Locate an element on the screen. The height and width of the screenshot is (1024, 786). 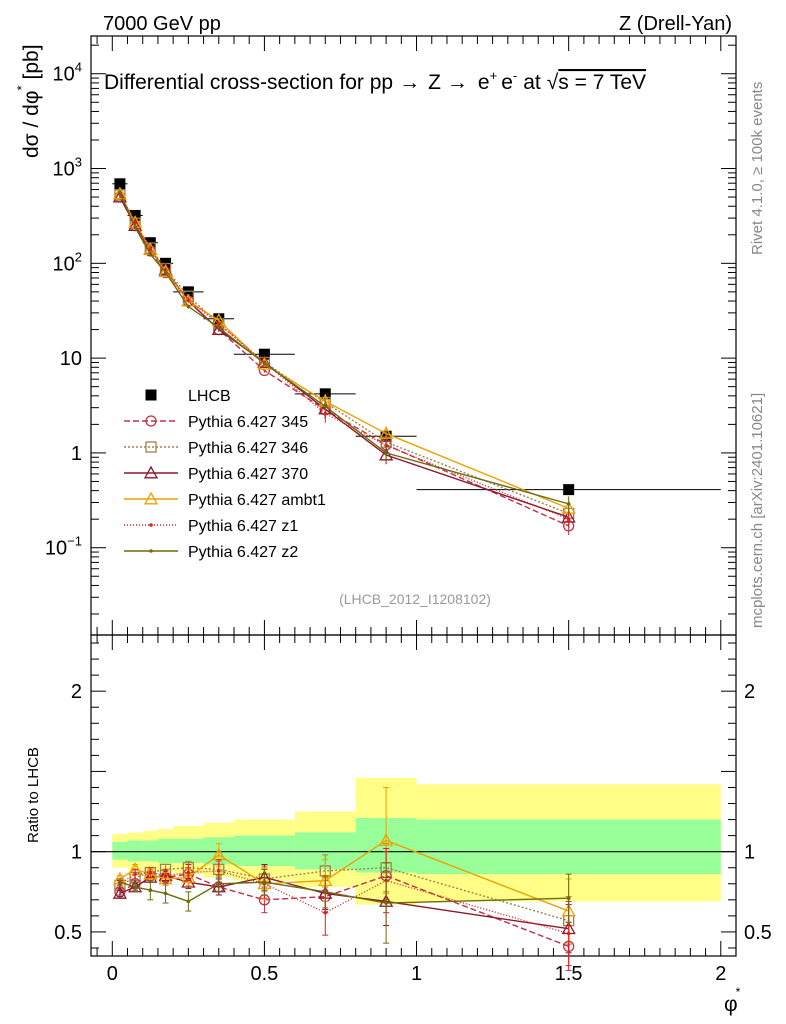
legend-label: Pythia 6.427 370 is located at coordinates (248, 474).